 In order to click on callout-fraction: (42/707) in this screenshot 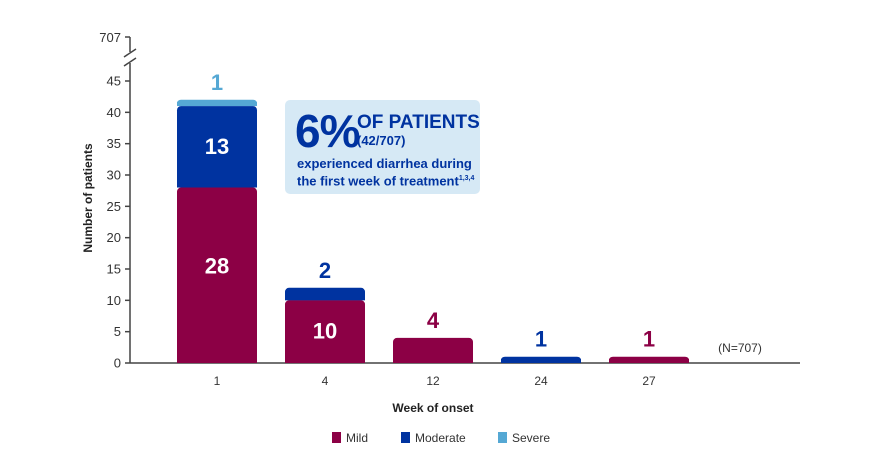, I will do `click(381, 140)`.